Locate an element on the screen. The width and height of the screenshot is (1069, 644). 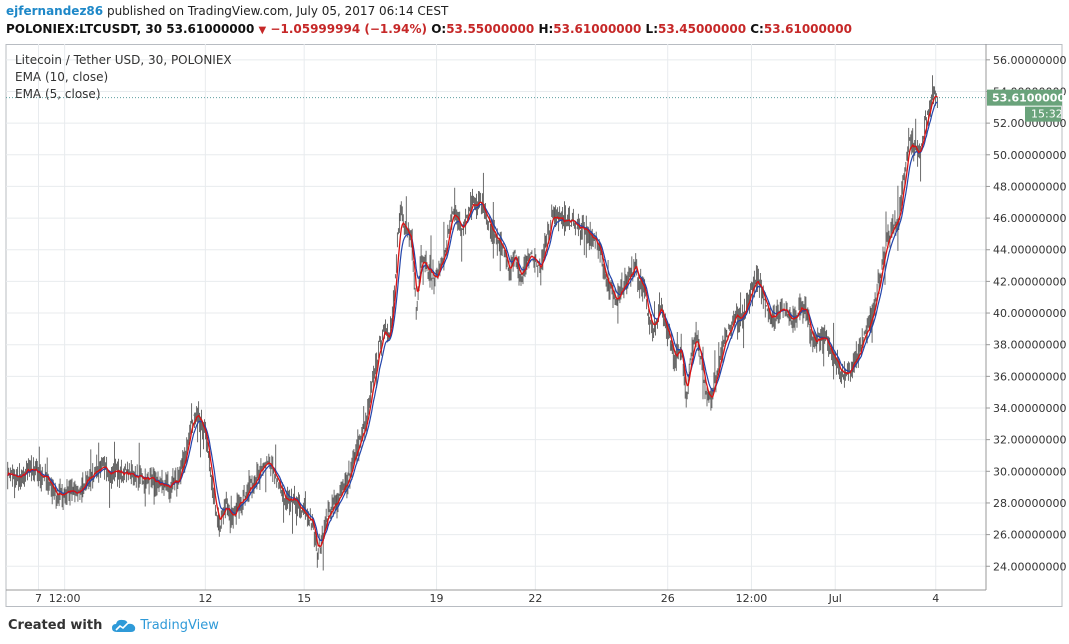
last-price: 53.61000000 is located at coordinates (210, 29).